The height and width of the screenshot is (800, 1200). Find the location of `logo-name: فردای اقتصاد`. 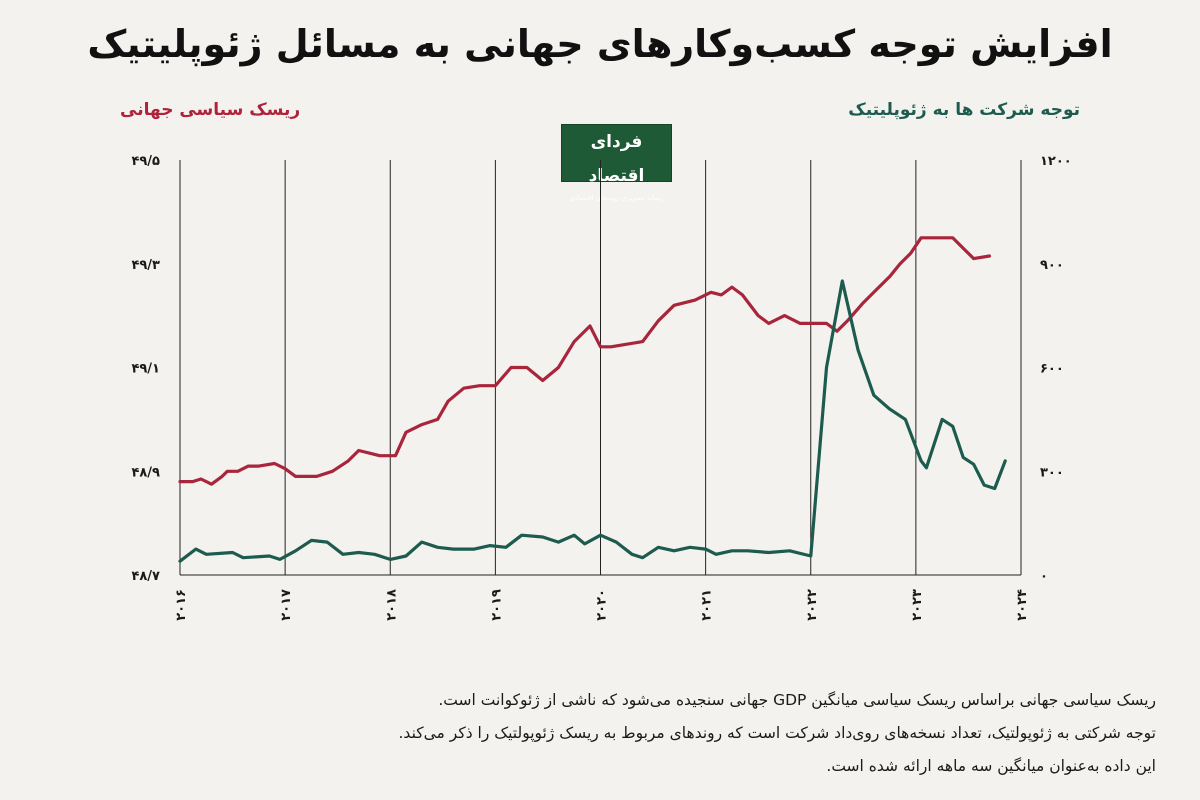

logo-name: فردای اقتصاد is located at coordinates (616, 159).